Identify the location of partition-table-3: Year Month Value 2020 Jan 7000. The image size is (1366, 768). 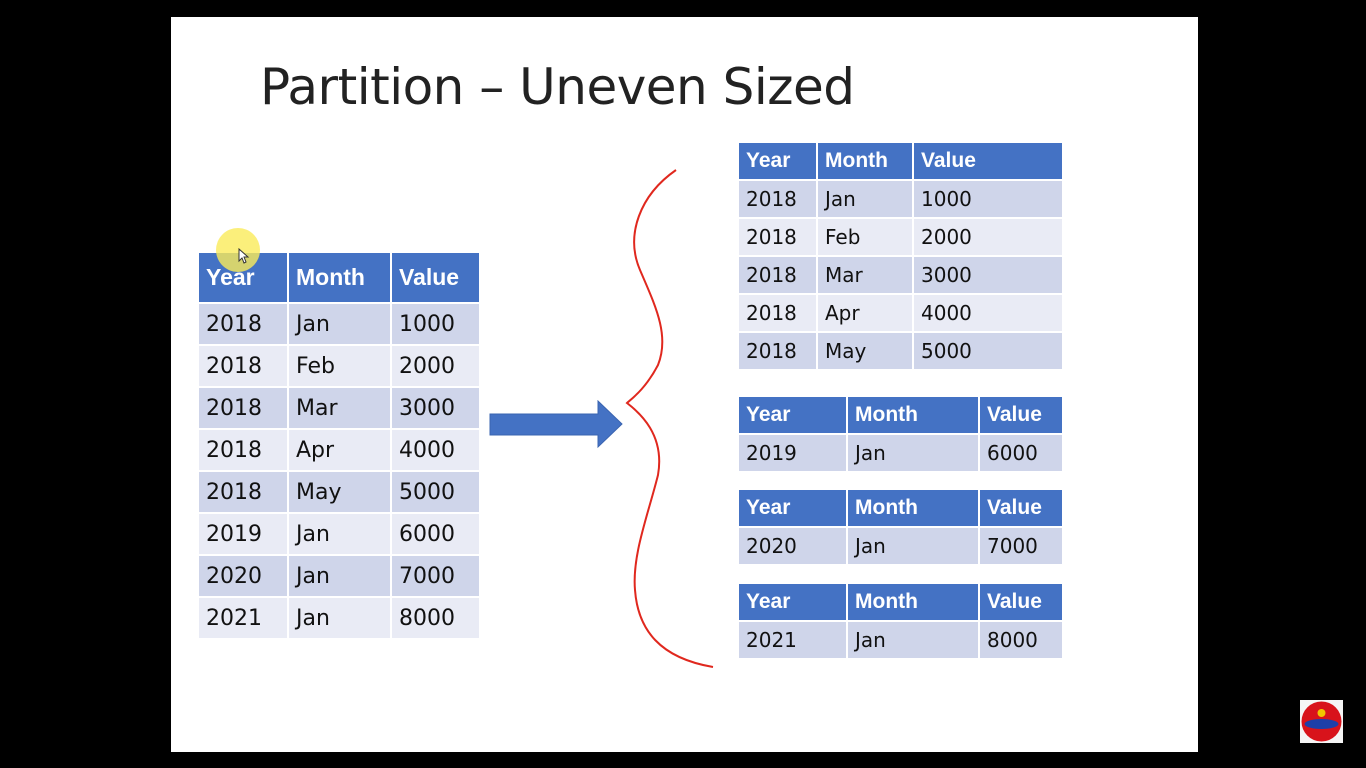
(900, 527).